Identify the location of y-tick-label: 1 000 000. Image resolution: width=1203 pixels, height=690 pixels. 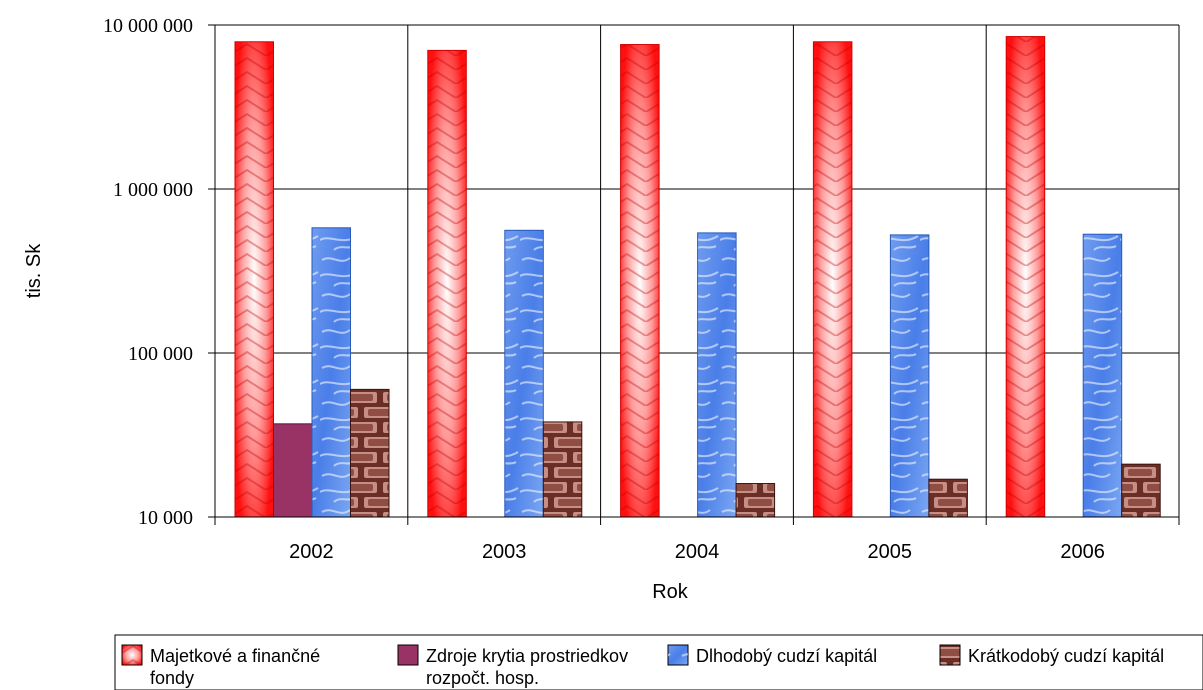
(153, 190).